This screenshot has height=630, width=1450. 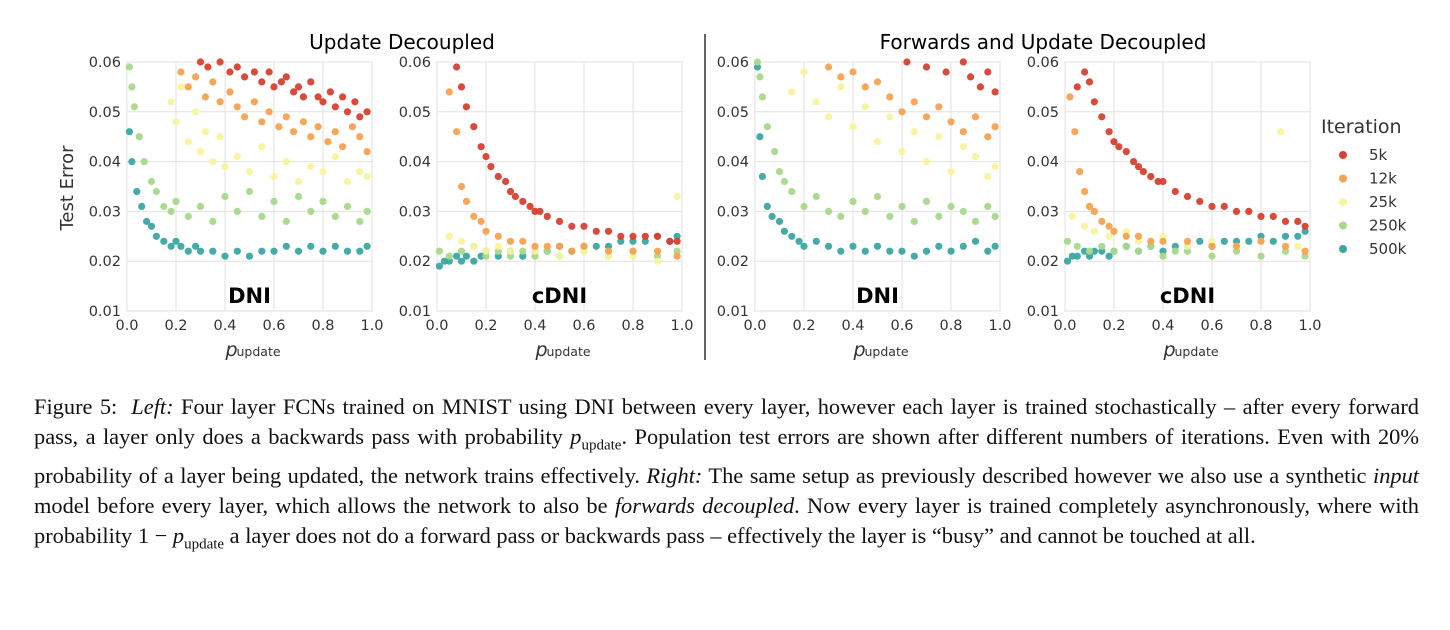 I want to click on series-5k, so click(x=283, y=89).